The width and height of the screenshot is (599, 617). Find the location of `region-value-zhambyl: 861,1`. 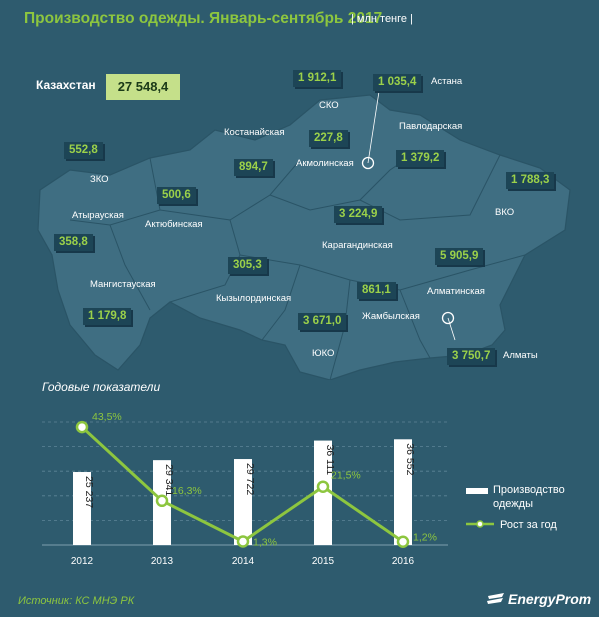

region-value-zhambyl: 861,1 is located at coordinates (376, 290).